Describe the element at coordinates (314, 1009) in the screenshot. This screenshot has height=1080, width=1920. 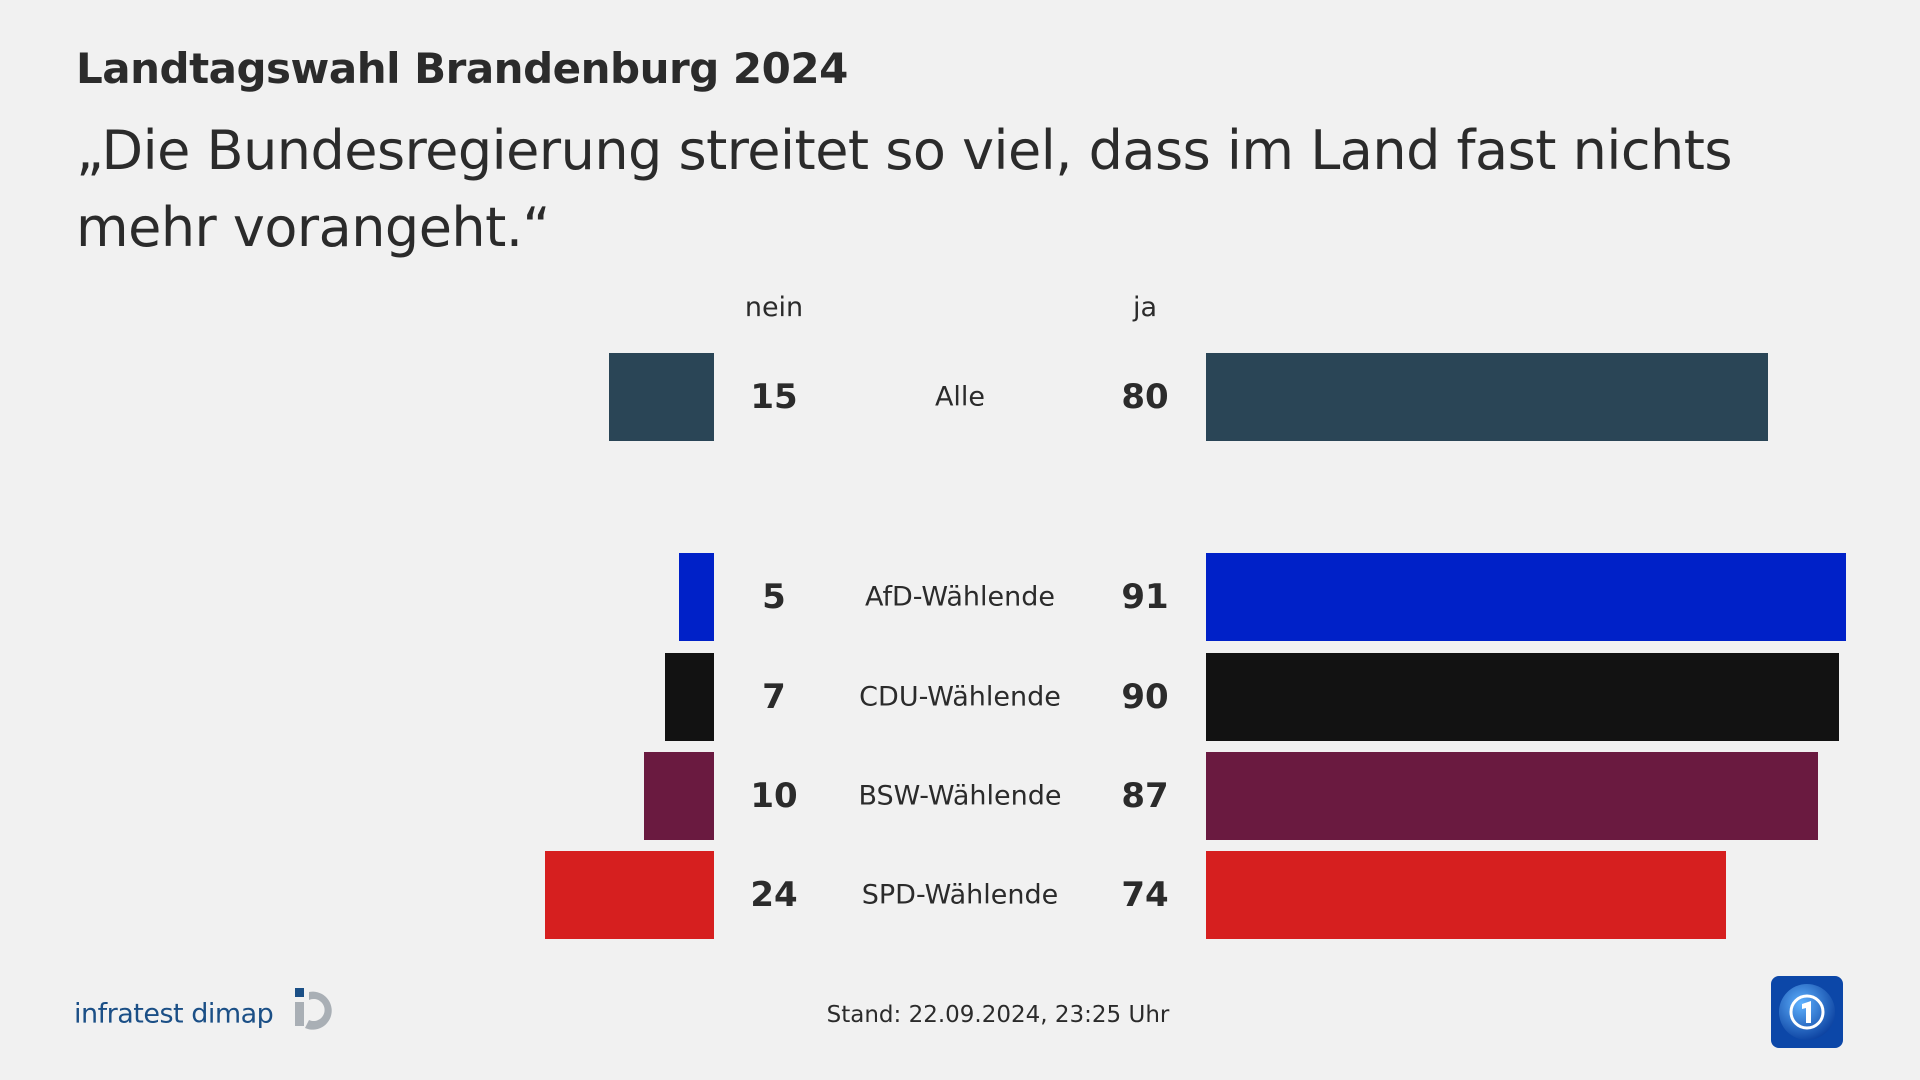
I see `infratest-dimap-icon` at that location.